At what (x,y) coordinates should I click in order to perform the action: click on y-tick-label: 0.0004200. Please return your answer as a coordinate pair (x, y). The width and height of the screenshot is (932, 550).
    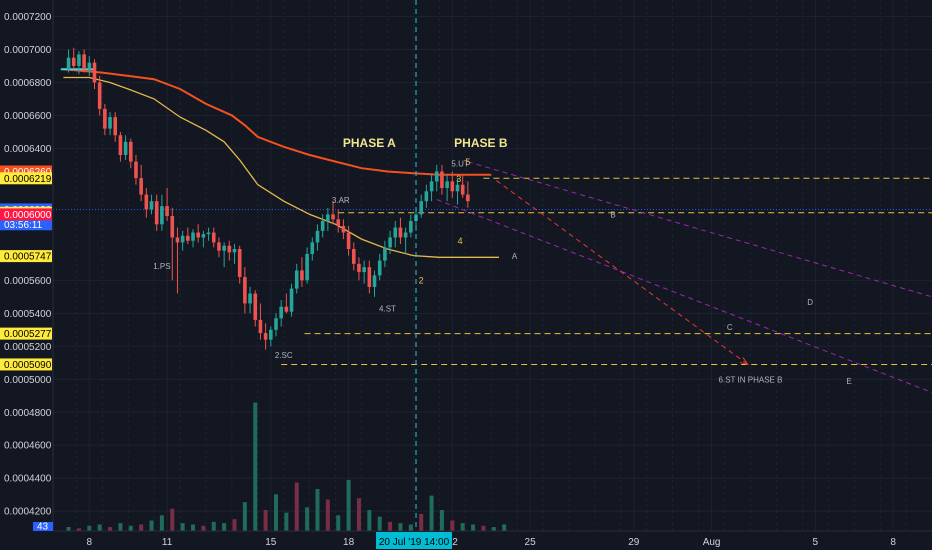
    Looking at the image, I should click on (28, 512).